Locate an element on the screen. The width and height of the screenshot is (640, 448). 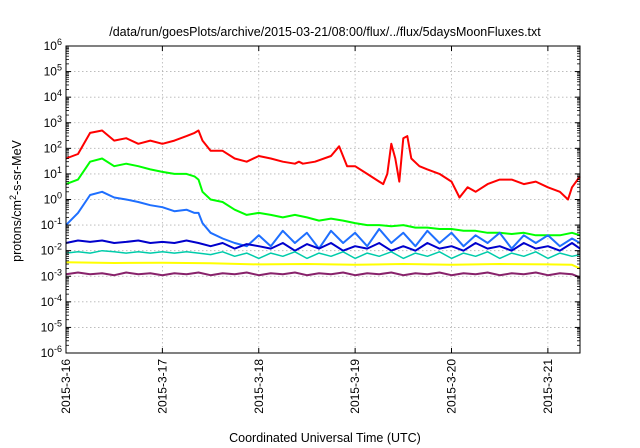
y-tick-exponent: 0 is located at coordinates (59, 196).